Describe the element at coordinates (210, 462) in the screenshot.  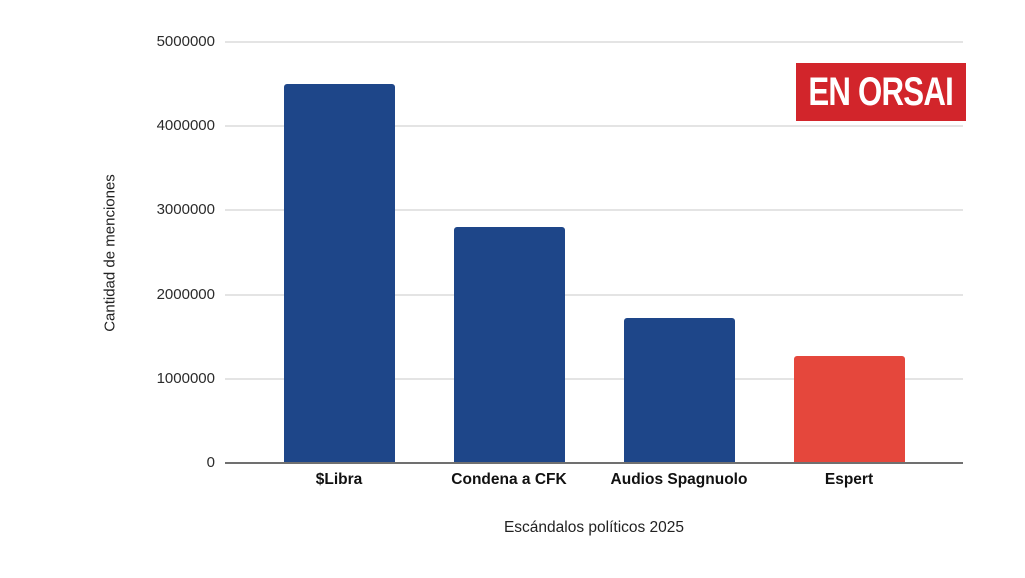
I see `y-tick-label: 0` at that location.